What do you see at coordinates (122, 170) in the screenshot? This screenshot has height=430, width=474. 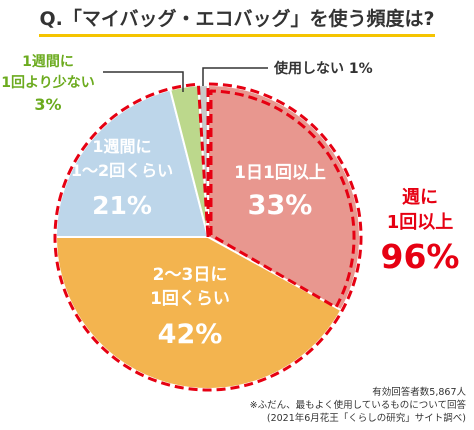 I see `slice-label-2-line-1: 1〜2回くらい` at bounding box center [122, 170].